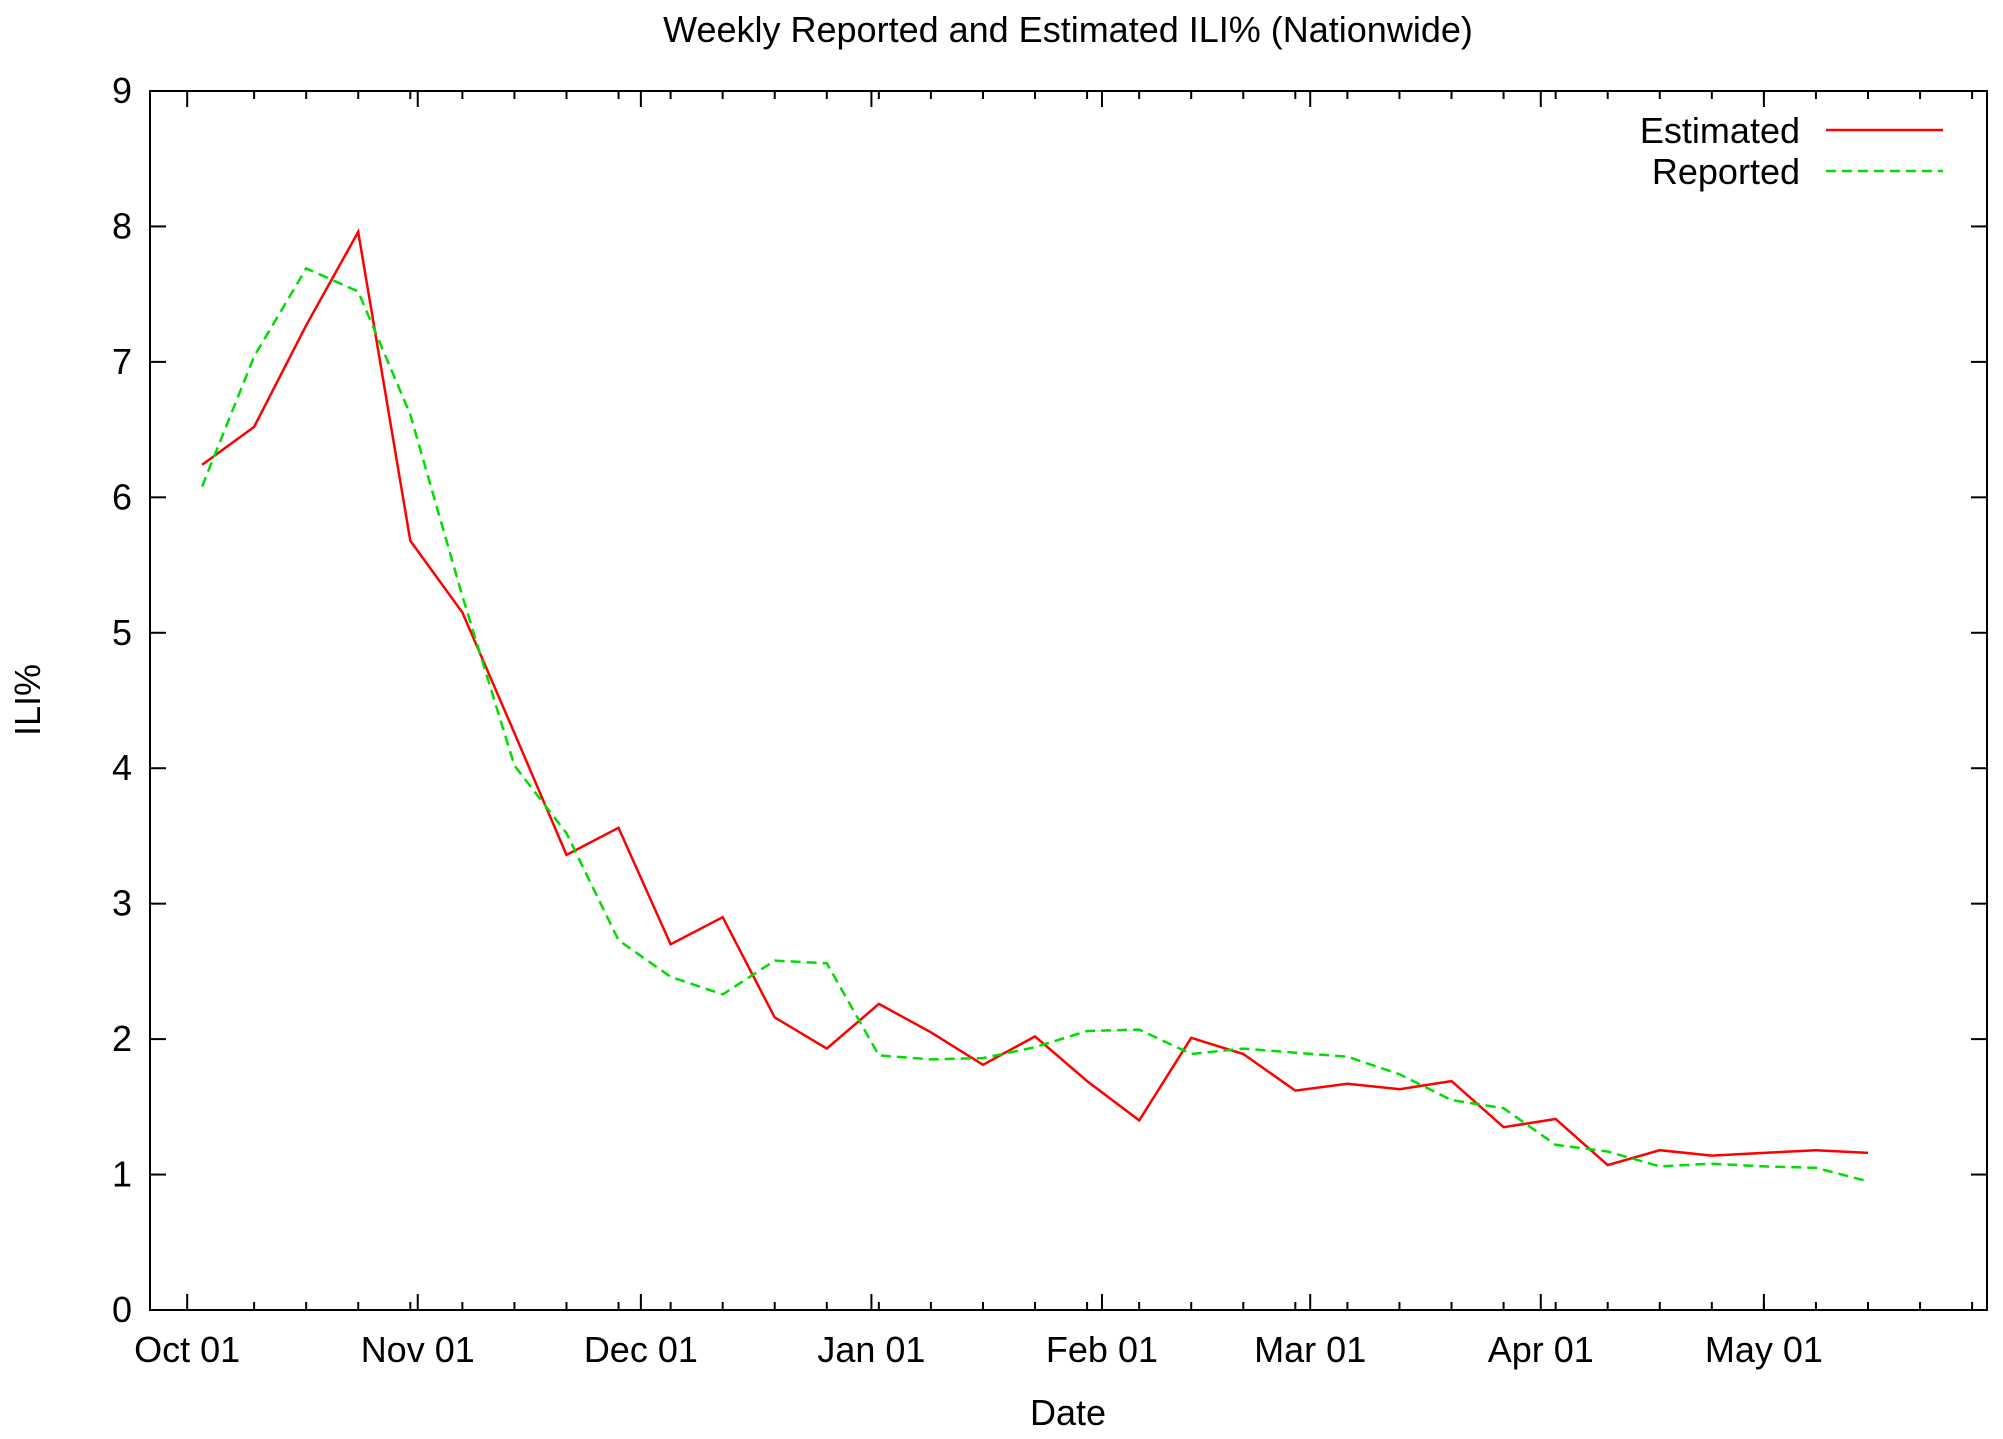 This screenshot has height=1439, width=2003. Describe the element at coordinates (122, 225) in the screenshot. I see `y-tick-label: 8` at that location.